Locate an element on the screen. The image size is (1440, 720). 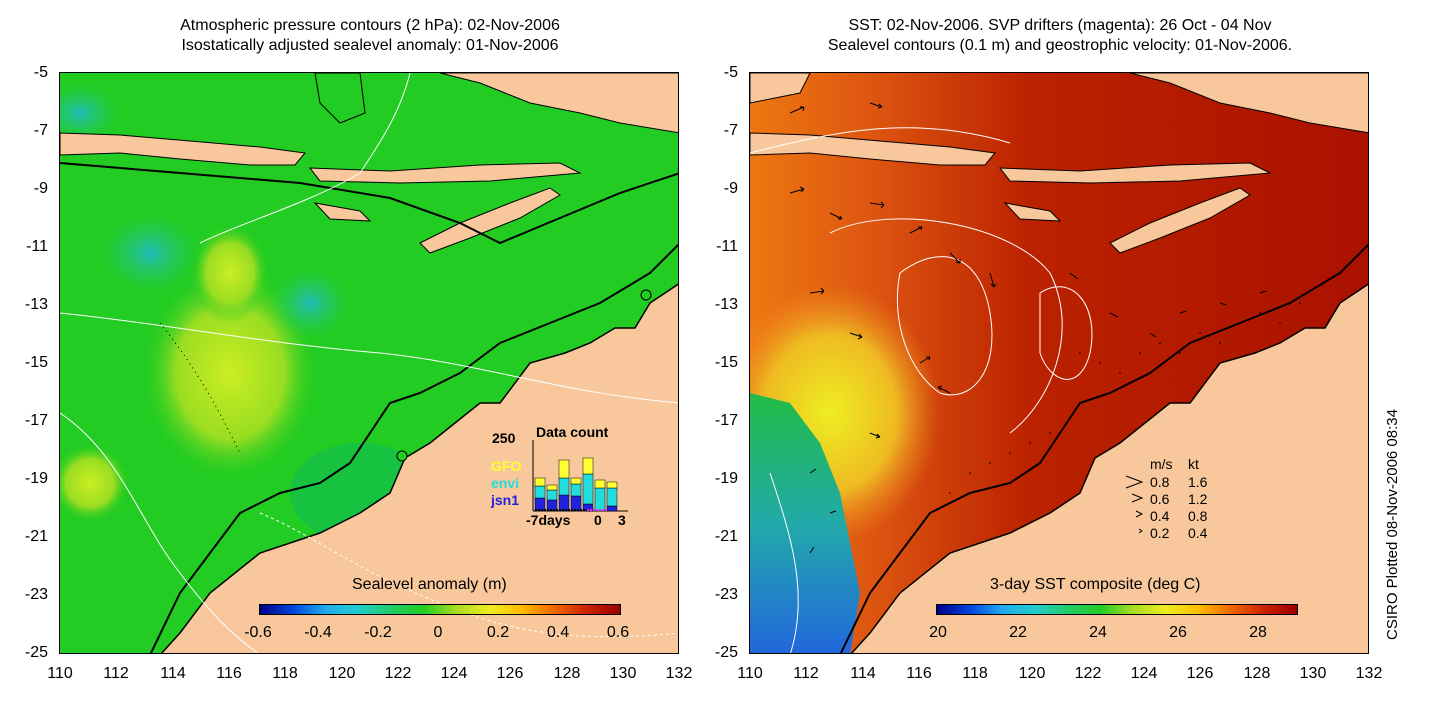
left-x-tick: 124 is located at coordinates (454, 673).